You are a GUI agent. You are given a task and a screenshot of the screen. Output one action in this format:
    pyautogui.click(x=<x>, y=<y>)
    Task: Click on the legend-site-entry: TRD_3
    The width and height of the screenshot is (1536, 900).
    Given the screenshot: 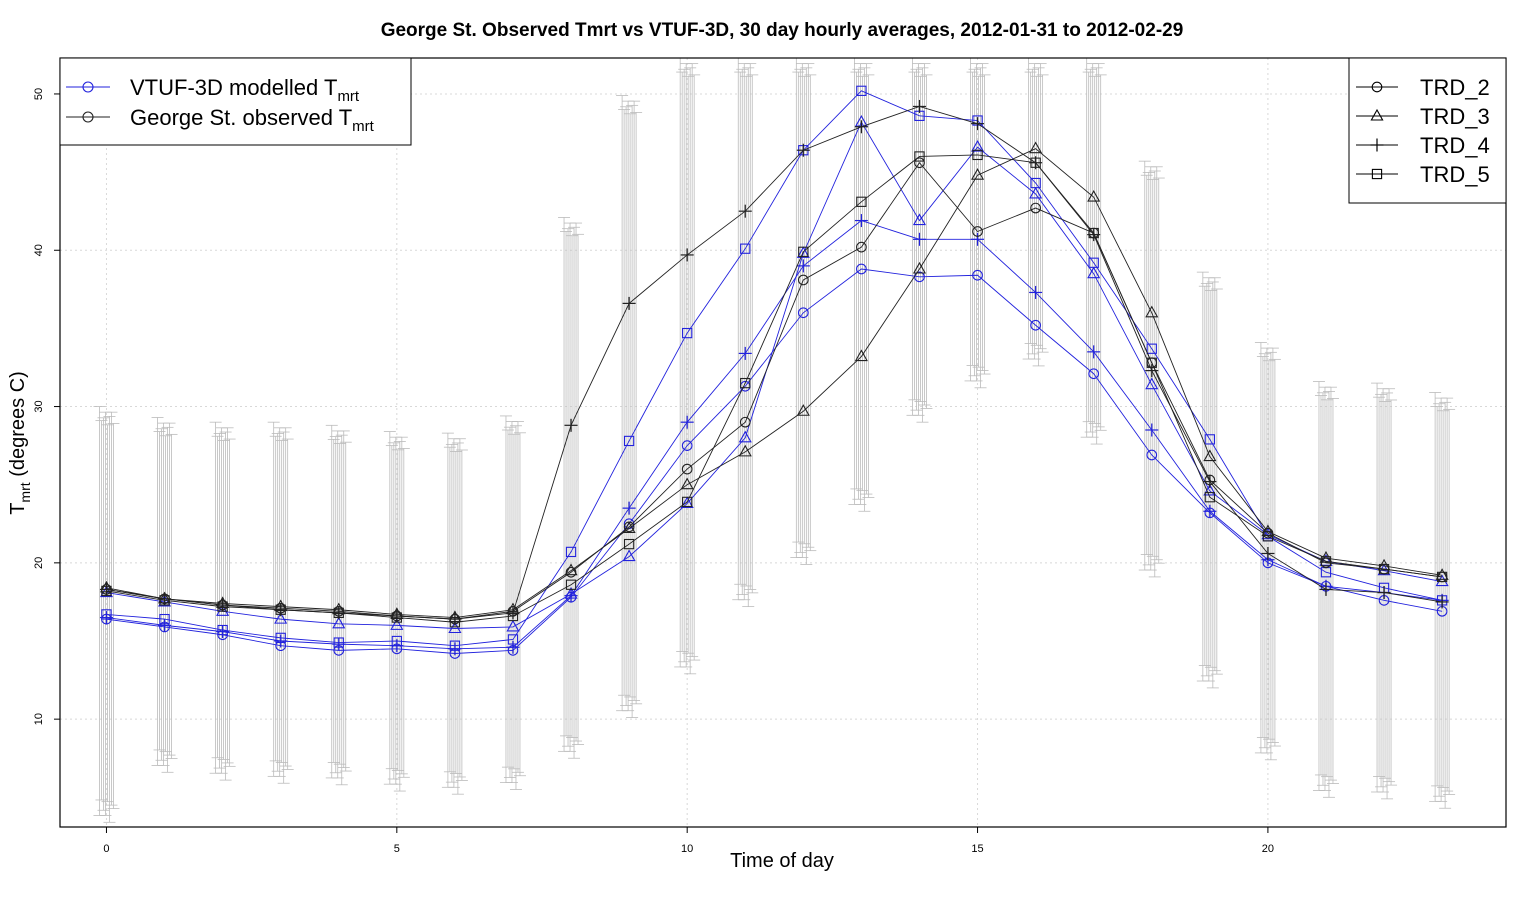 What is the action you would take?
    pyautogui.click(x=1423, y=116)
    